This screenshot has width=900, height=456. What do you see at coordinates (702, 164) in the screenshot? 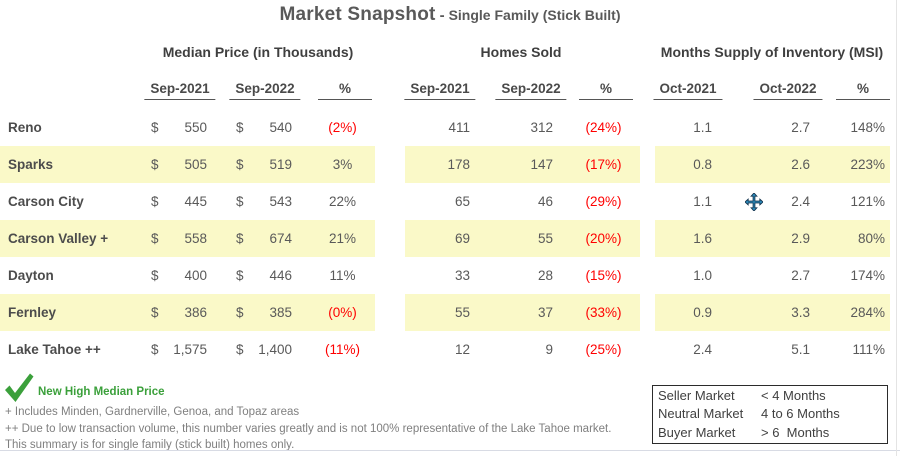
I see `msi-2021-value: 0.8` at bounding box center [702, 164].